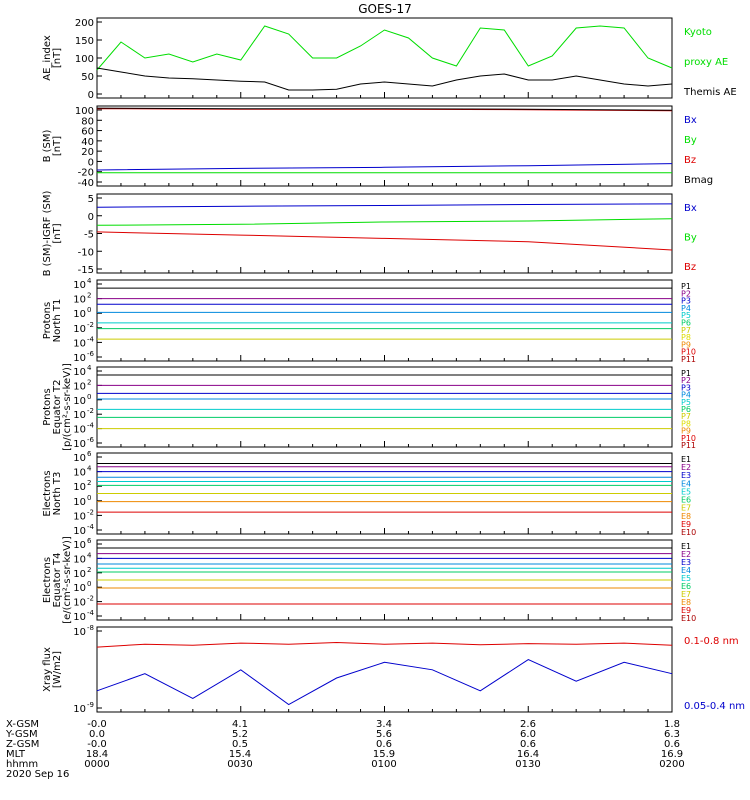 The image size is (750, 800). What do you see at coordinates (67, 580) in the screenshot?
I see `y-axis-label: [e/(cm²-s-sr-keV)]` at bounding box center [67, 580].